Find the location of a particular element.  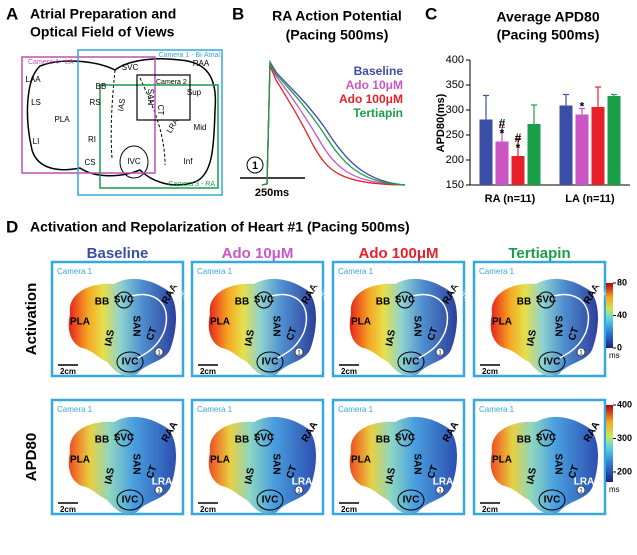

panel-title: (Pacing 500ms) is located at coordinates (337, 35).